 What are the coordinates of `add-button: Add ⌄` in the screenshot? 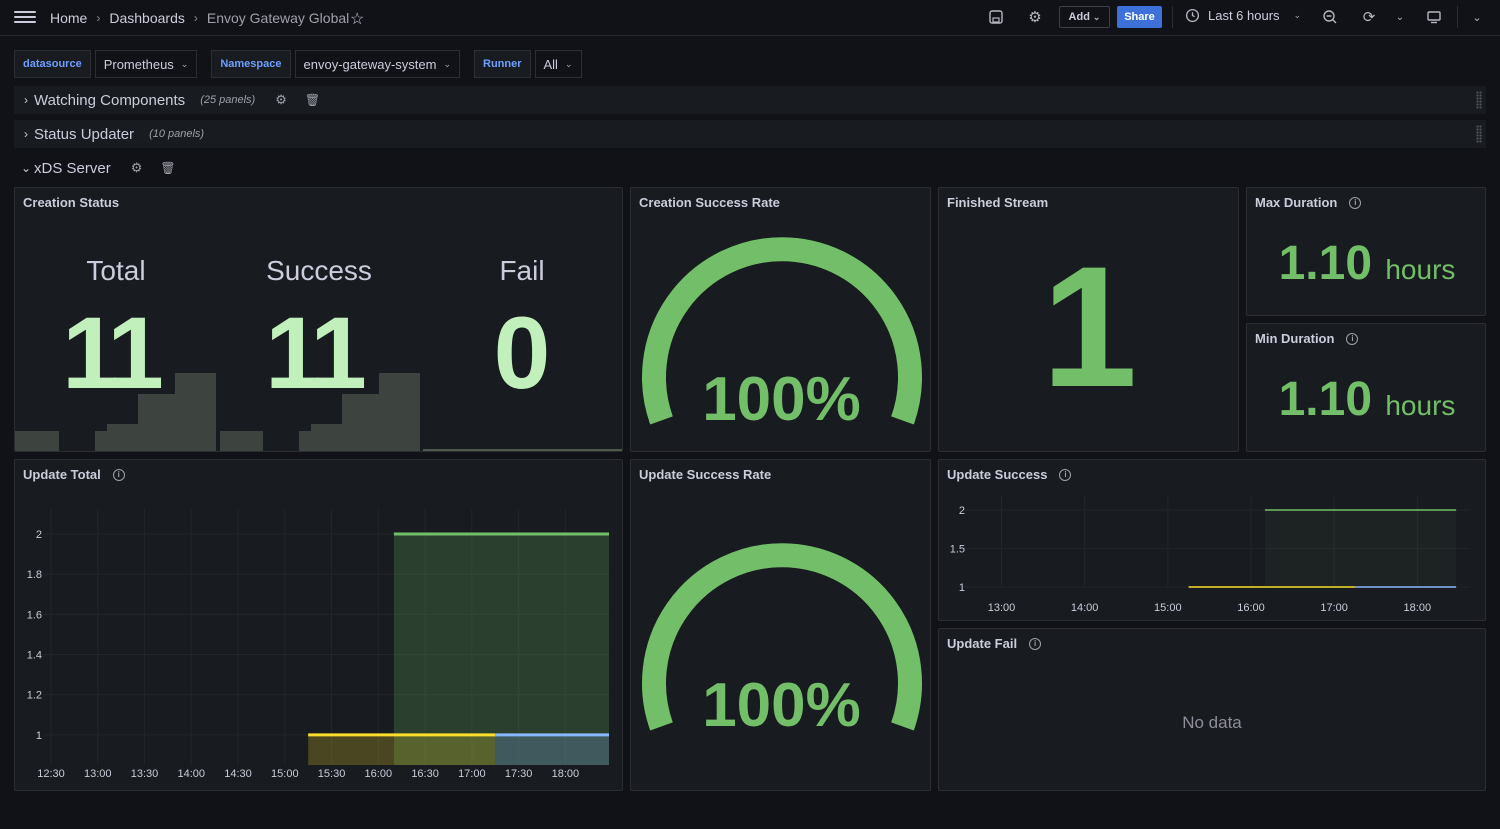 It's located at (1084, 17).